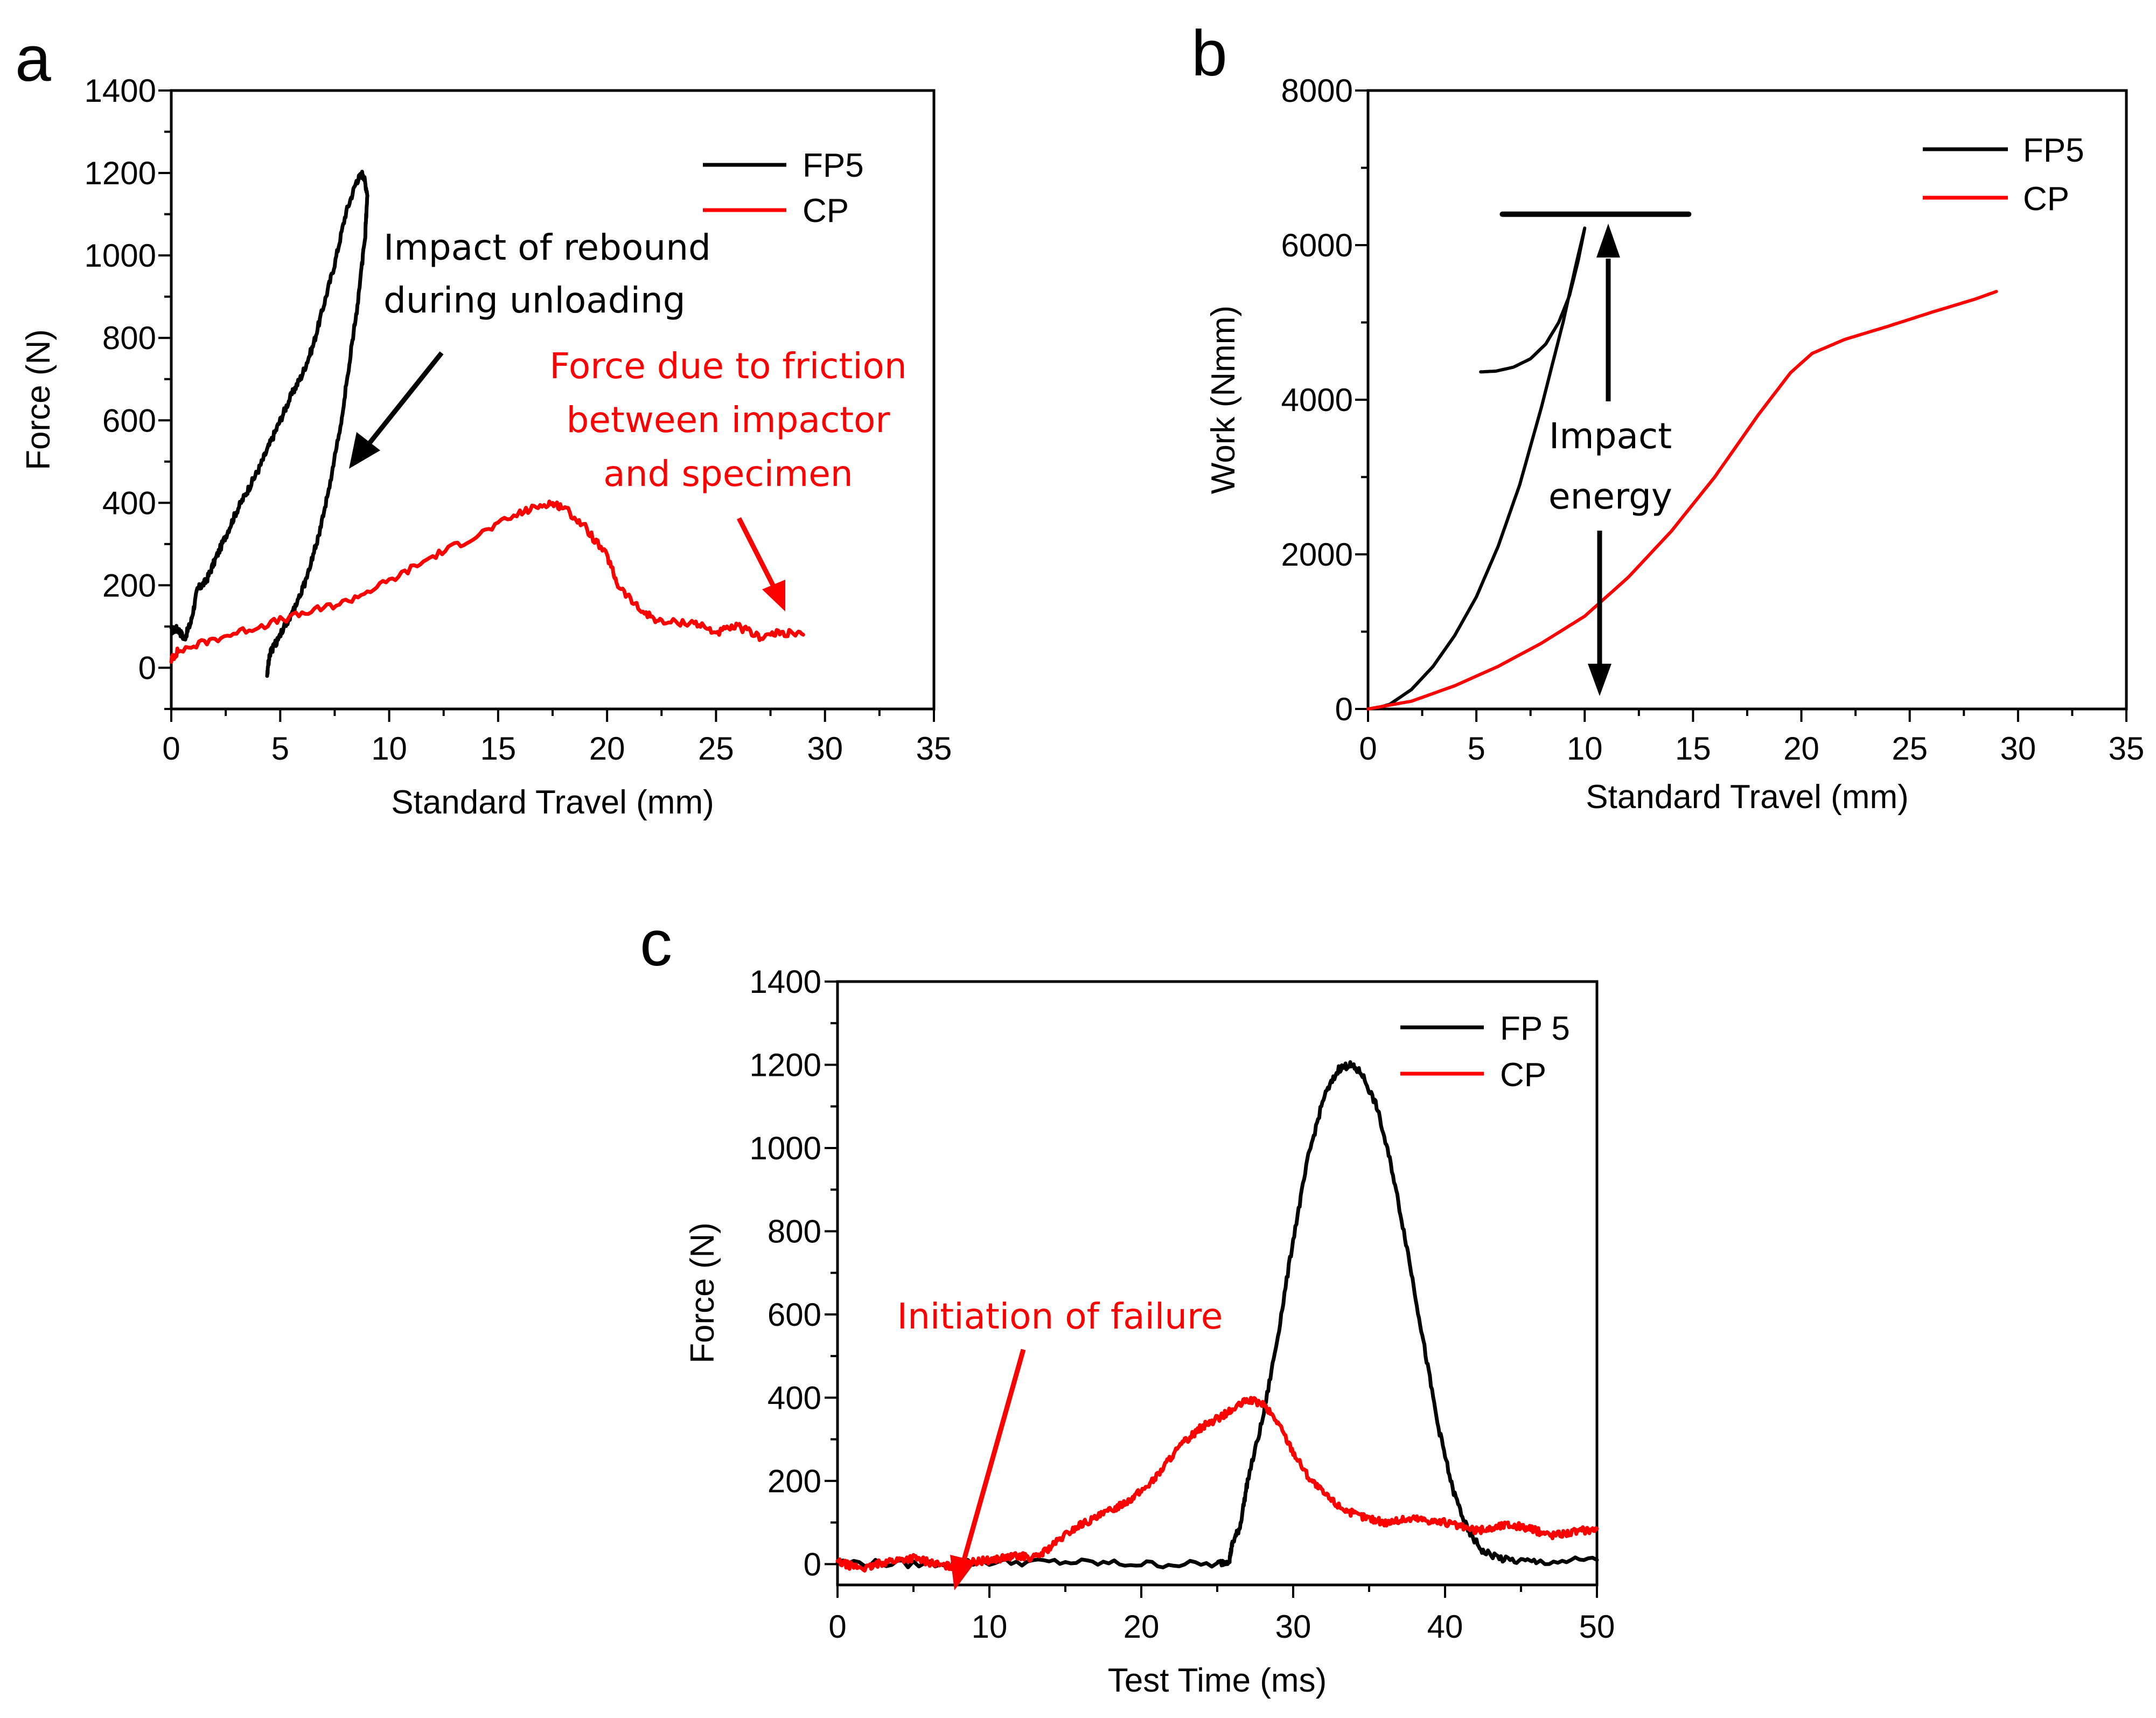  I want to click on panel-c-annotations: Initiation of failure, so click(1060, 1443).